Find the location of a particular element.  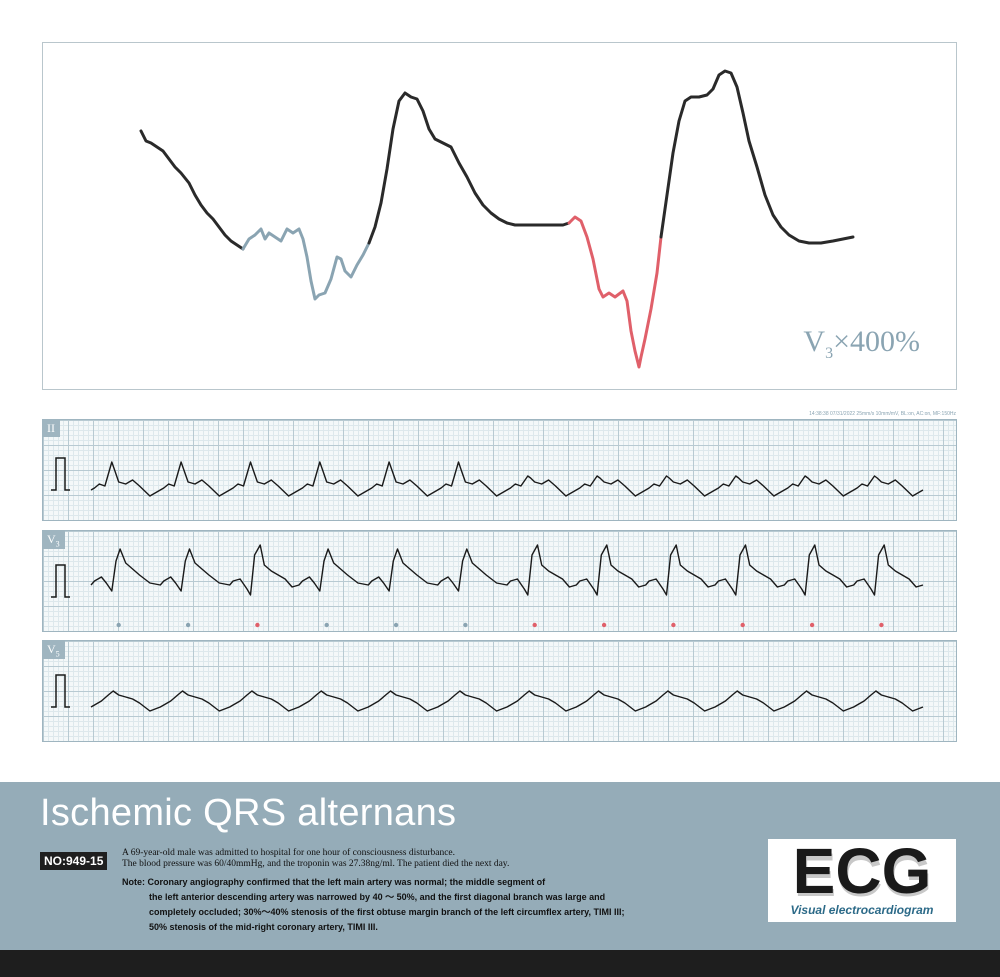

ecg-logo: ECG ECG Visual electrocardiogram is located at coordinates (862, 880).